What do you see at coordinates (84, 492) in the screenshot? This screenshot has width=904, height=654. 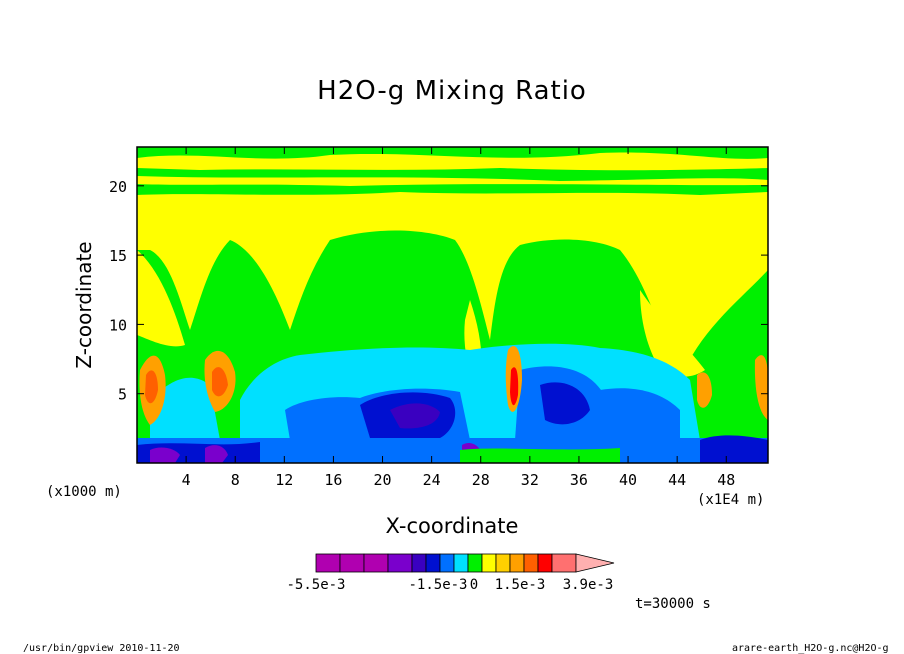 I see `x-unit-left: (x1000 m)` at bounding box center [84, 492].